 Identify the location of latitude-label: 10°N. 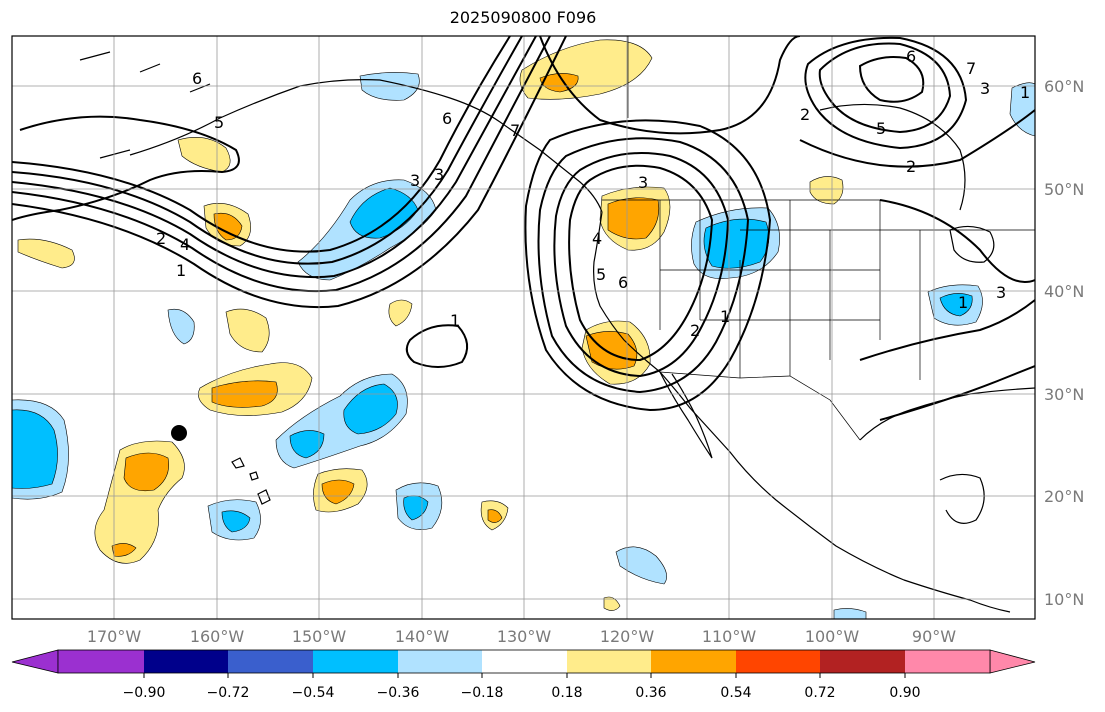
(1064, 599).